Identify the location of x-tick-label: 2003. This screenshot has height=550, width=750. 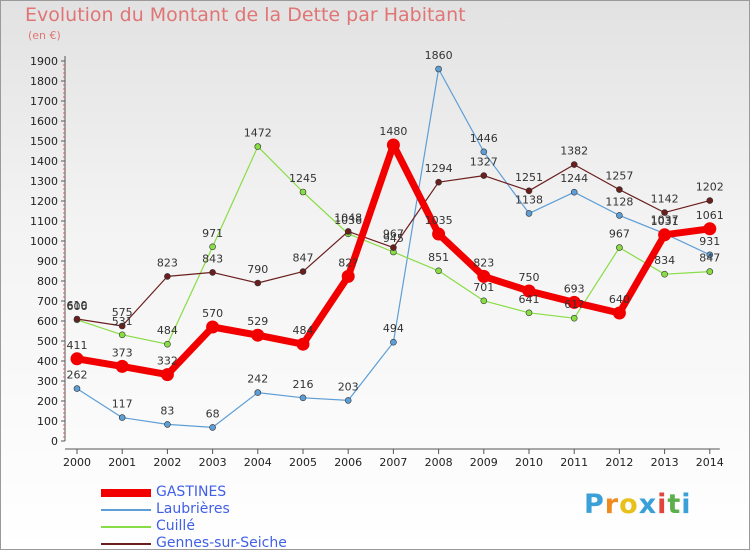
(213, 462).